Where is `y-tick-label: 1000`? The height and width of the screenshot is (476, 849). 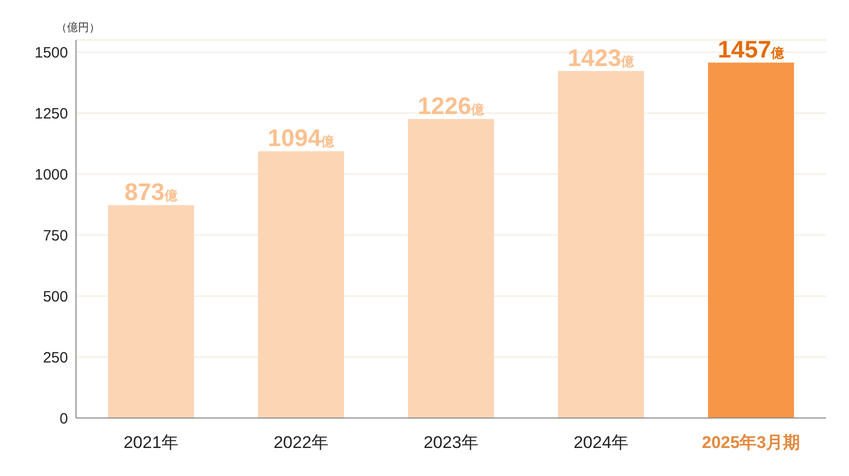 y-tick-label: 1000 is located at coordinates (51, 175).